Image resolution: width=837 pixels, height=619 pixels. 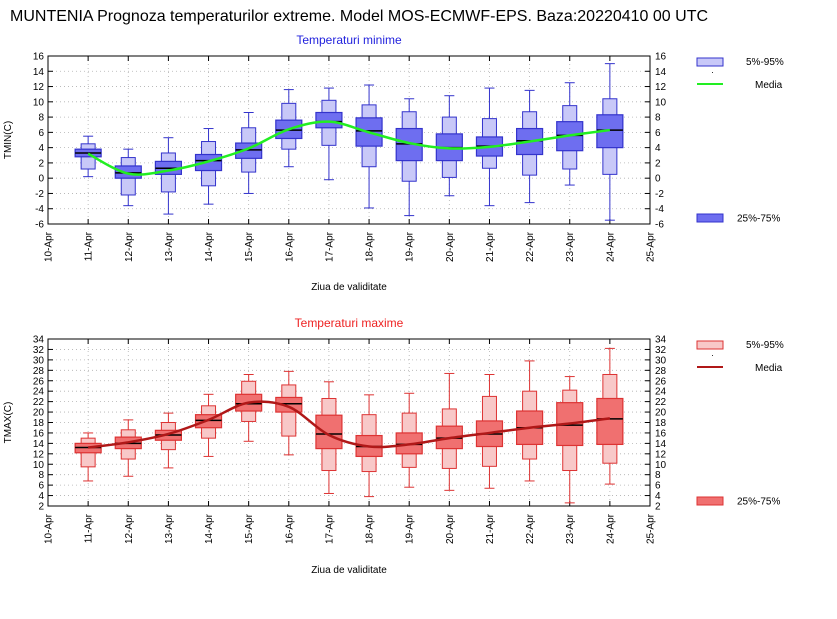 What do you see at coordinates (39, 433) in the screenshot?
I see `tmax-ytick-label-left: 16` at bounding box center [39, 433].